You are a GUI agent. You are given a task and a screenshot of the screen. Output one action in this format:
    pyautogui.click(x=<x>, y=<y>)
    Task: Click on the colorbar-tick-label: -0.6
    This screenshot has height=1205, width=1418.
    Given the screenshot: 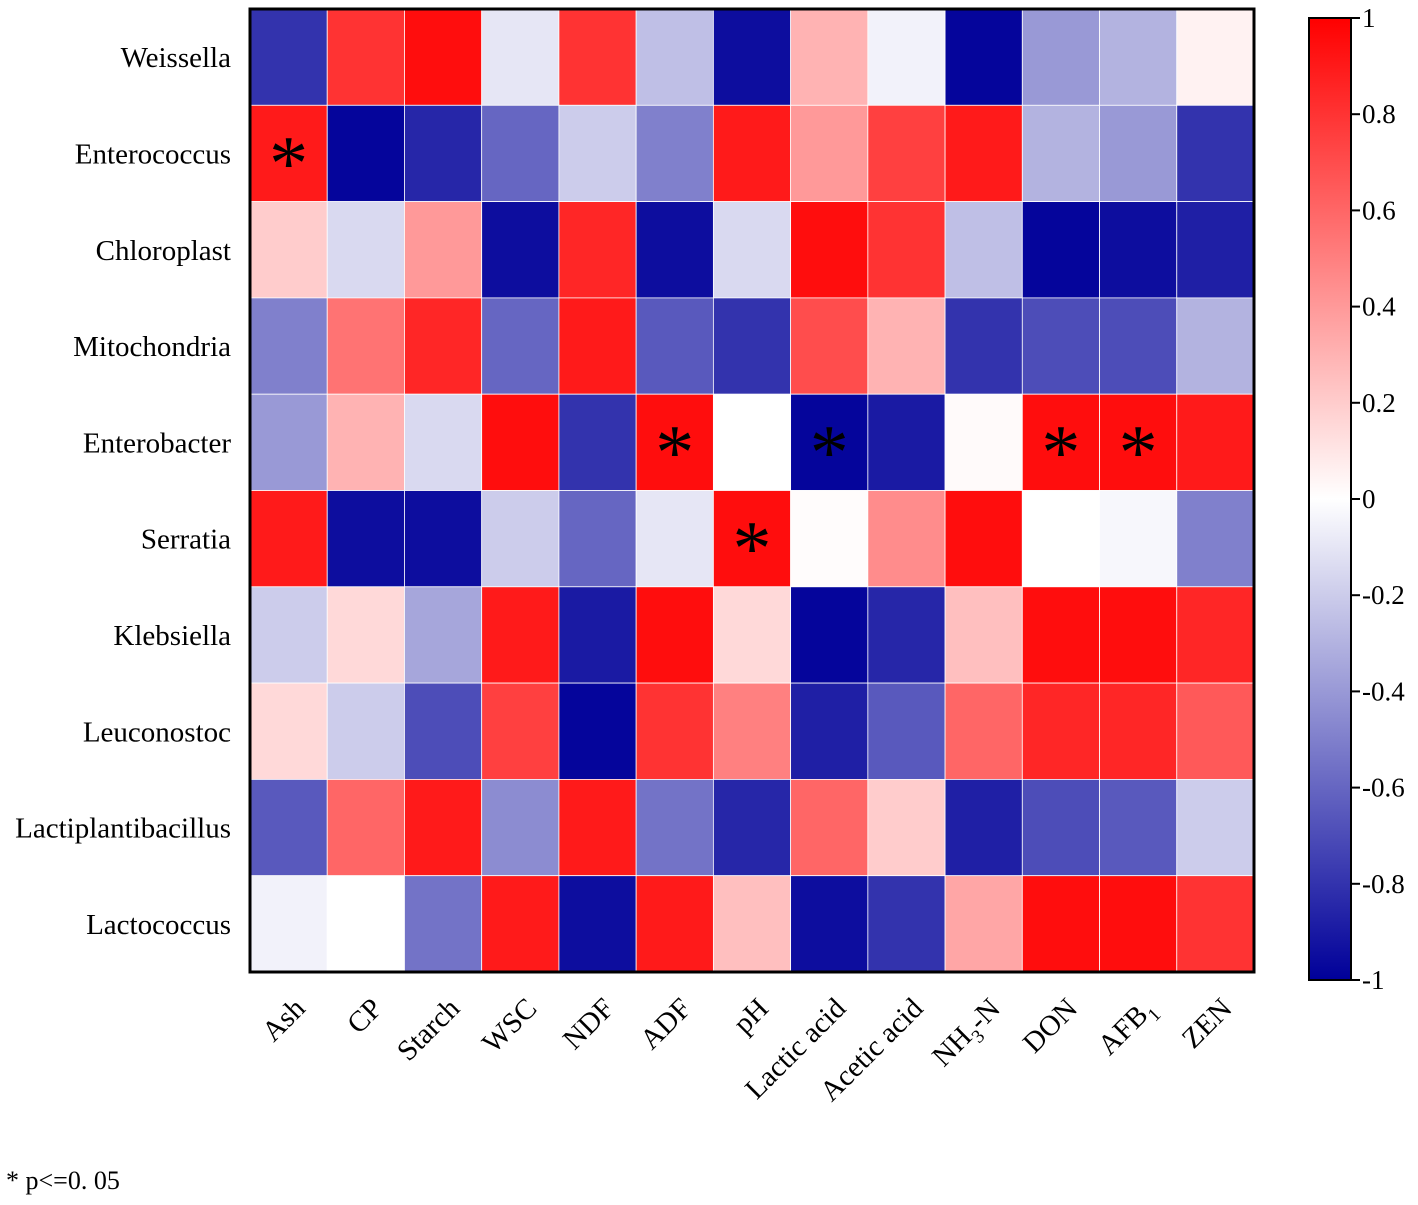 What is the action you would take?
    pyautogui.click(x=1383, y=788)
    